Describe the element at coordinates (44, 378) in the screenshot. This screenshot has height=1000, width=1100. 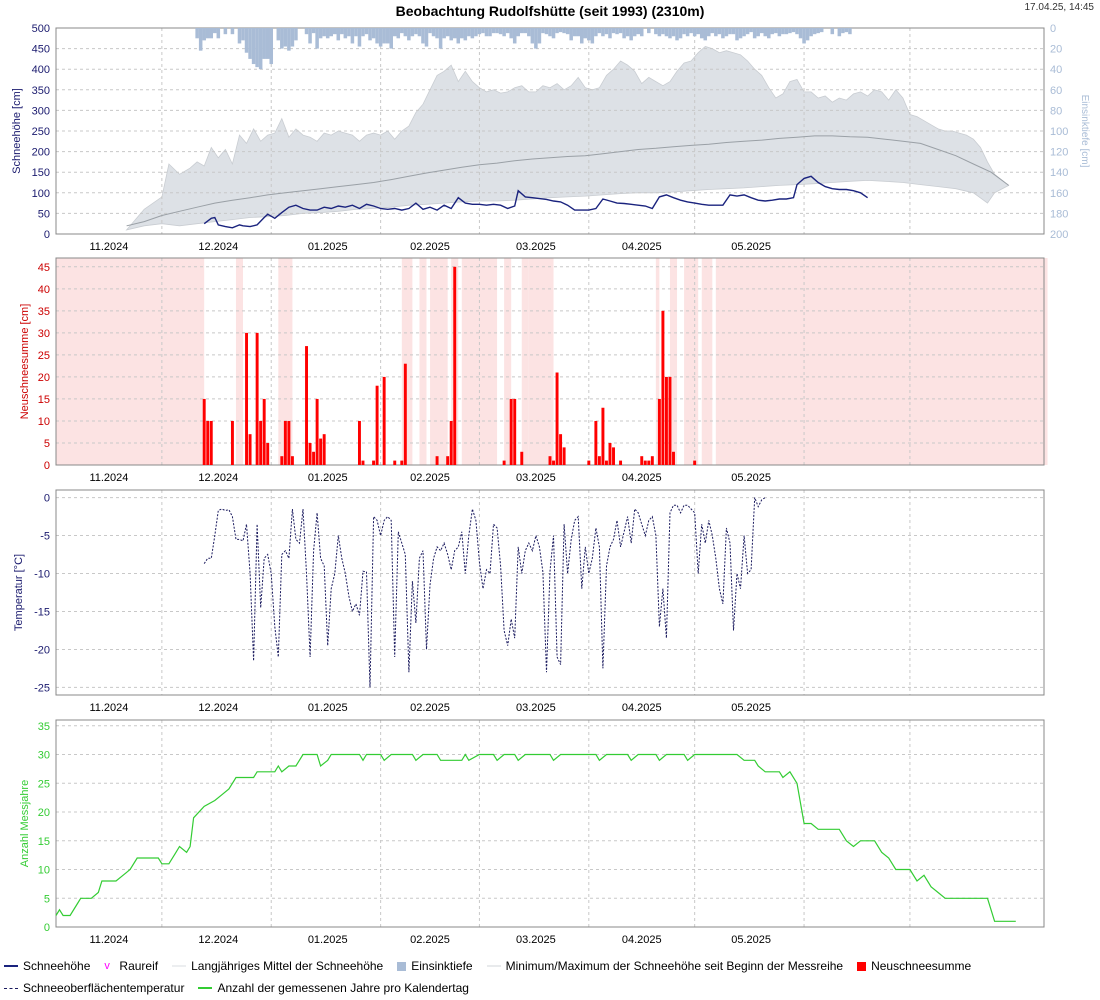
I see `y-tick-label: 20` at that location.